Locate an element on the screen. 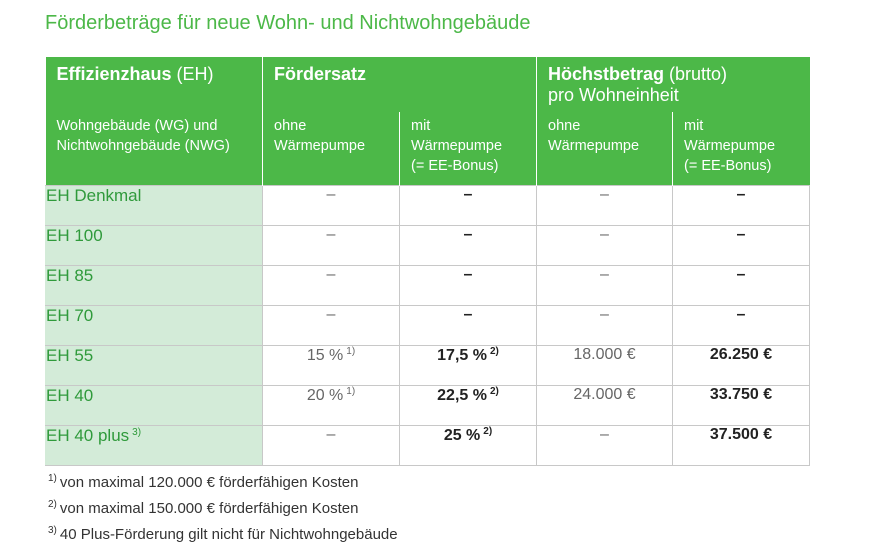 The width and height of the screenshot is (882, 551). table-cell: 24.000 € is located at coordinates (604, 405).